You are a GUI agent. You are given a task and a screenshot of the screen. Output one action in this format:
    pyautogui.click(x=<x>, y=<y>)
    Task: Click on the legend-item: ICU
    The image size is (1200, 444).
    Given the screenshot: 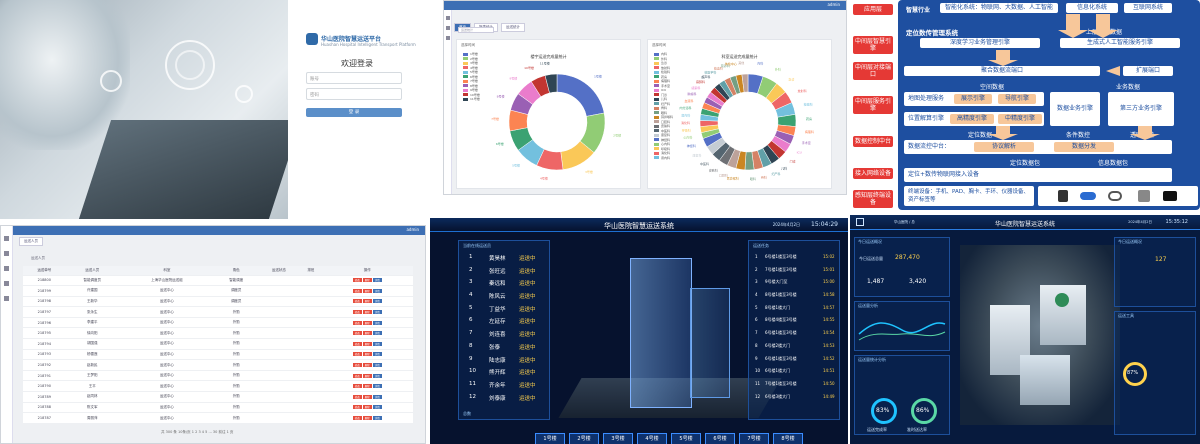 What is the action you would take?
    pyautogui.click(x=663, y=90)
    